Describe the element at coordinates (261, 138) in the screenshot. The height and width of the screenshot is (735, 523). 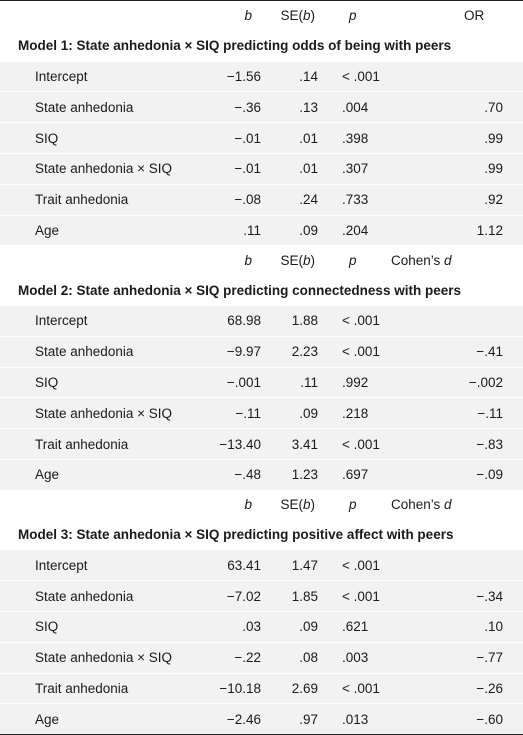
I see `table-row: SIQ −.01 .01 .398 .99` at that location.